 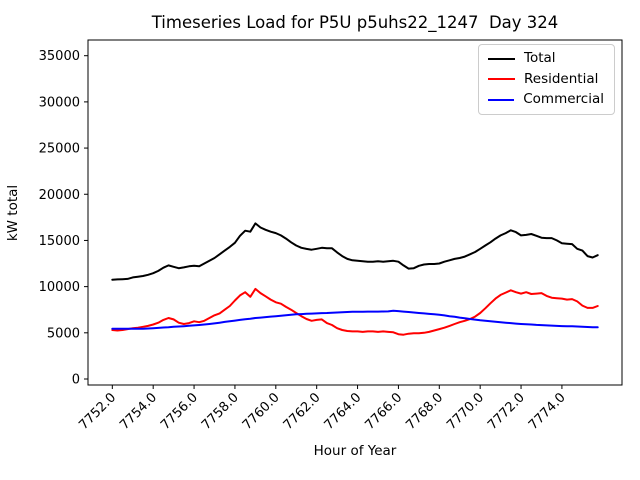 What do you see at coordinates (501, 58) in the screenshot?
I see `legend-line-sample-total` at bounding box center [501, 58].